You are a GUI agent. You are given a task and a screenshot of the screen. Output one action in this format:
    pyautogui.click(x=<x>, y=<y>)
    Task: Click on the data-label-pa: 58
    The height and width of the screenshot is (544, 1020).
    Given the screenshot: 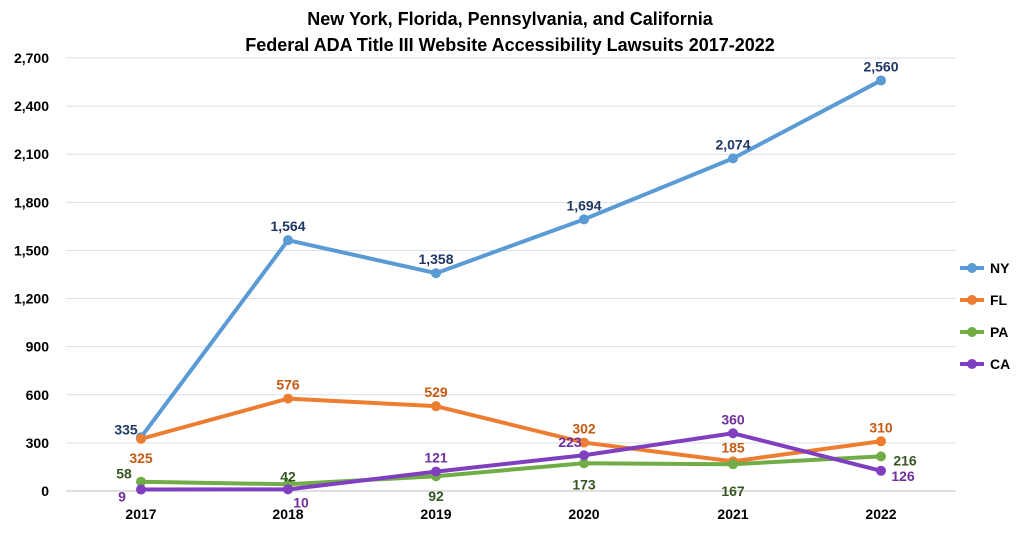 What is the action you would take?
    pyautogui.click(x=124, y=474)
    